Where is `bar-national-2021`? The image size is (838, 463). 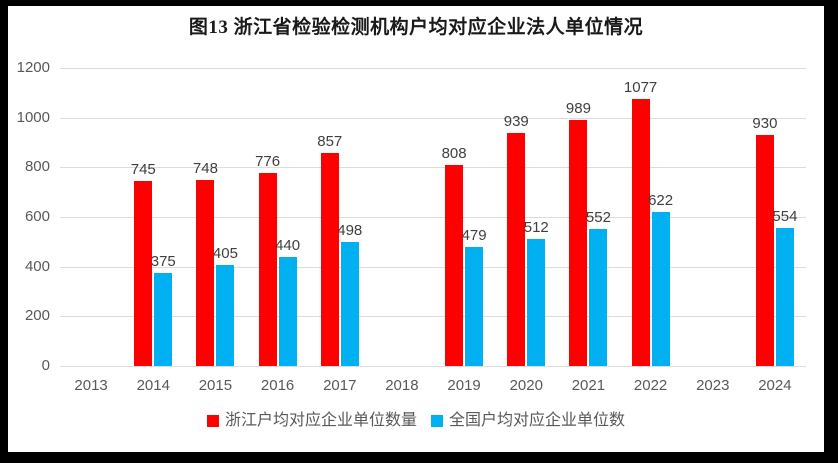
bar-national-2021 is located at coordinates (598, 297).